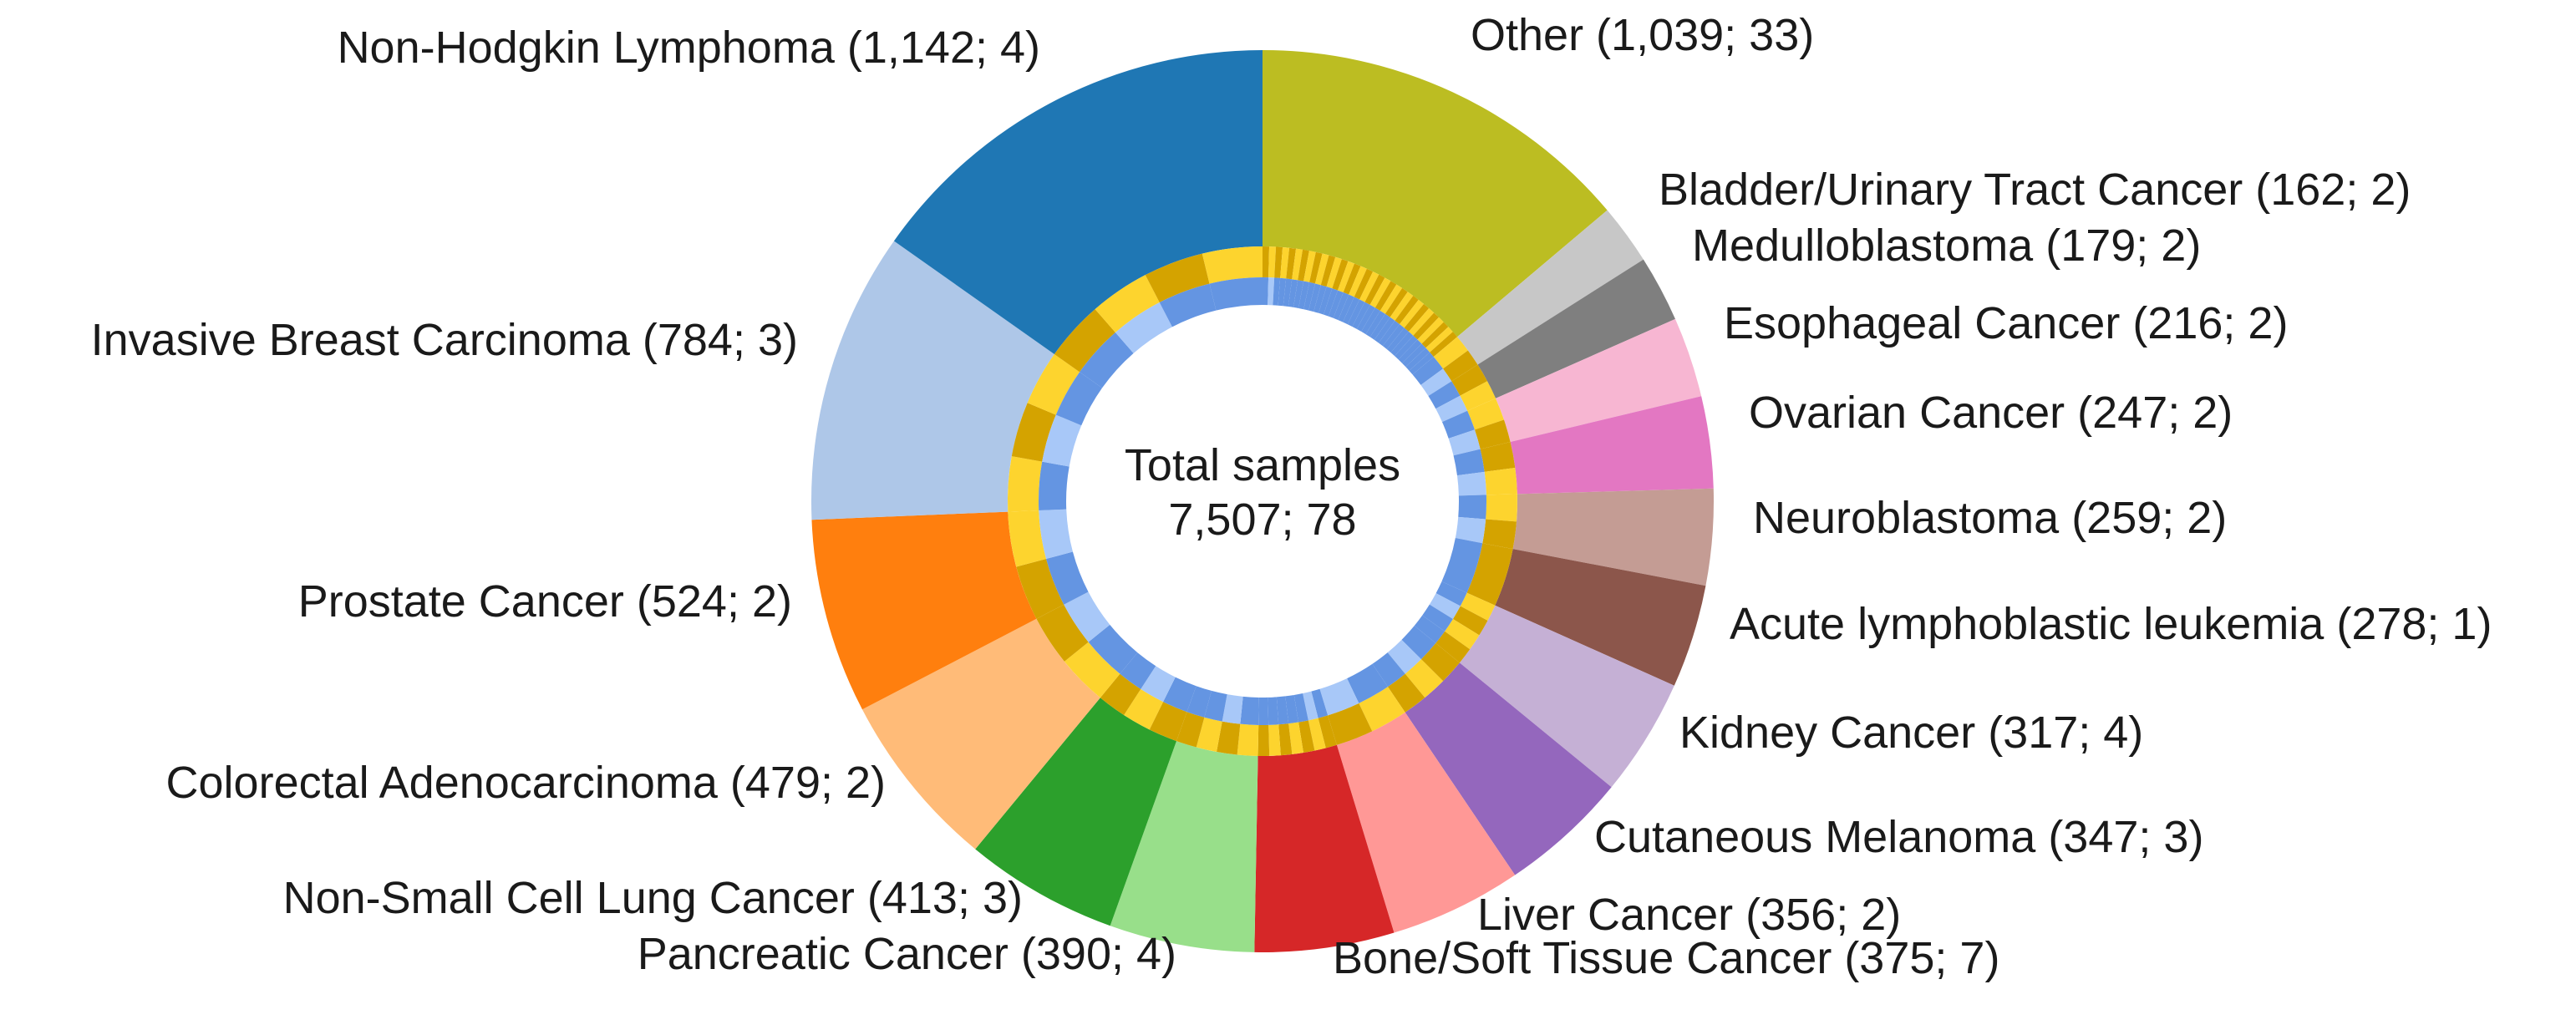  What do you see at coordinates (1462, 565) in the screenshot?
I see `sample-segment-acute-lymphoblastic-leukemia` at bounding box center [1462, 565].